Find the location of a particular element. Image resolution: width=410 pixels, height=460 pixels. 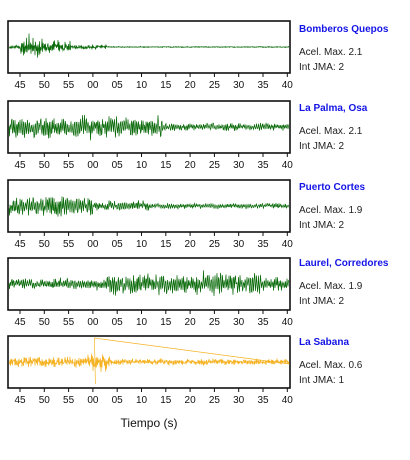

panel-1: 45 50 55 00 05 10 15 20 25 30 35 40 is located at coordinates (150, 55).